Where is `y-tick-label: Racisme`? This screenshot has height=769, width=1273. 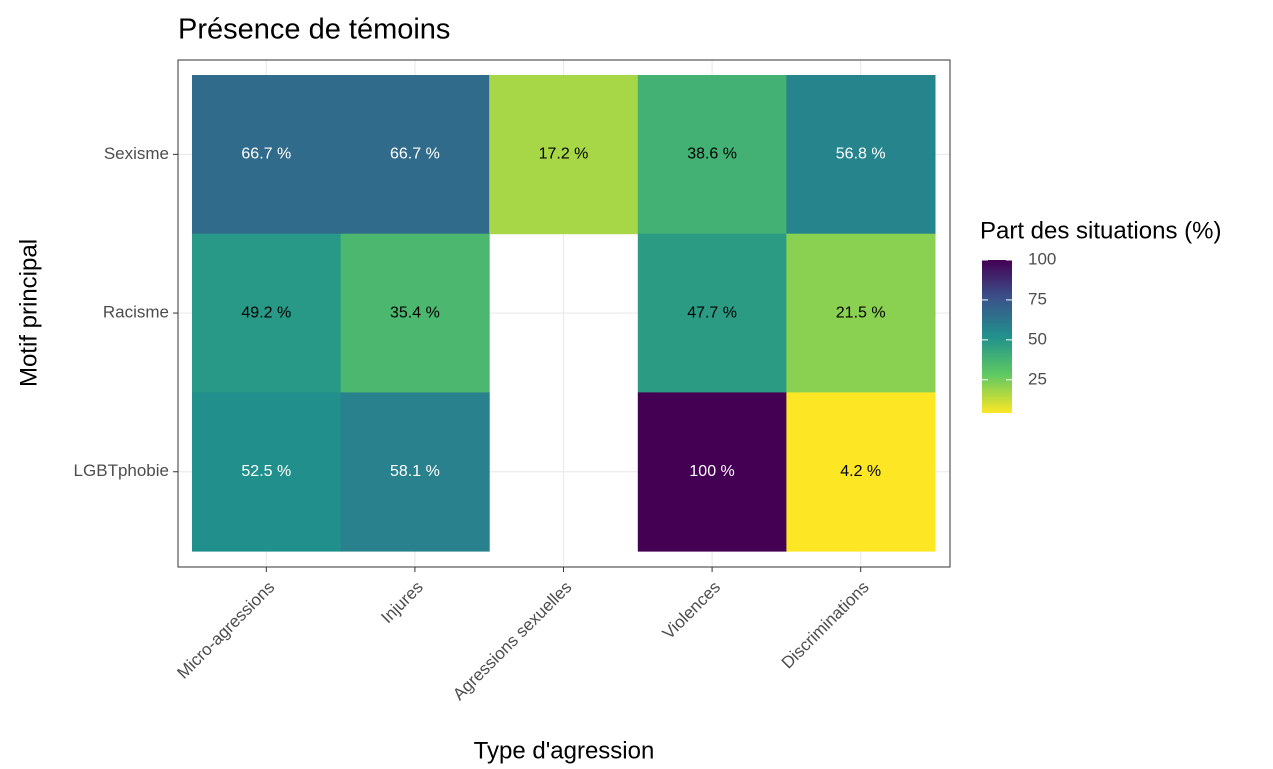 y-tick-label: Racisme is located at coordinates (136, 312).